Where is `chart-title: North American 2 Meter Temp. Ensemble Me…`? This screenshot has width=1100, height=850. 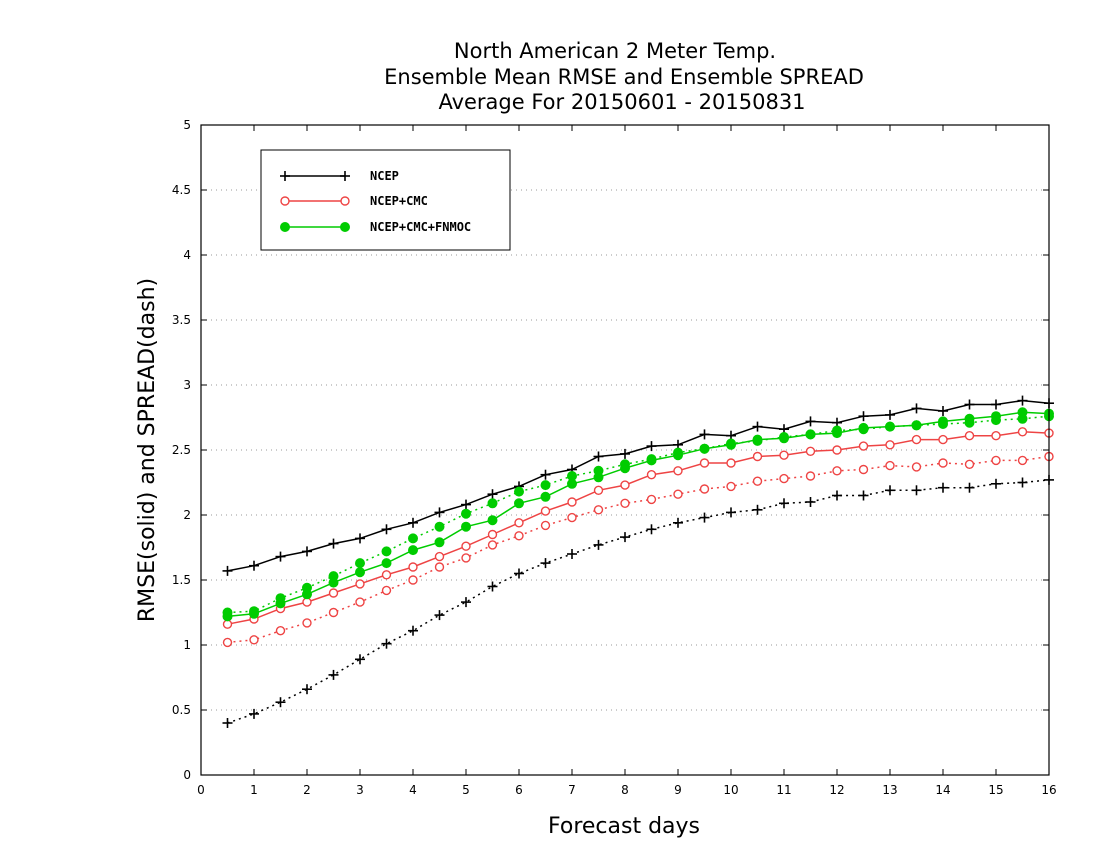 chart-title: North American 2 Meter Temp. Ensemble Me… is located at coordinates (624, 76).